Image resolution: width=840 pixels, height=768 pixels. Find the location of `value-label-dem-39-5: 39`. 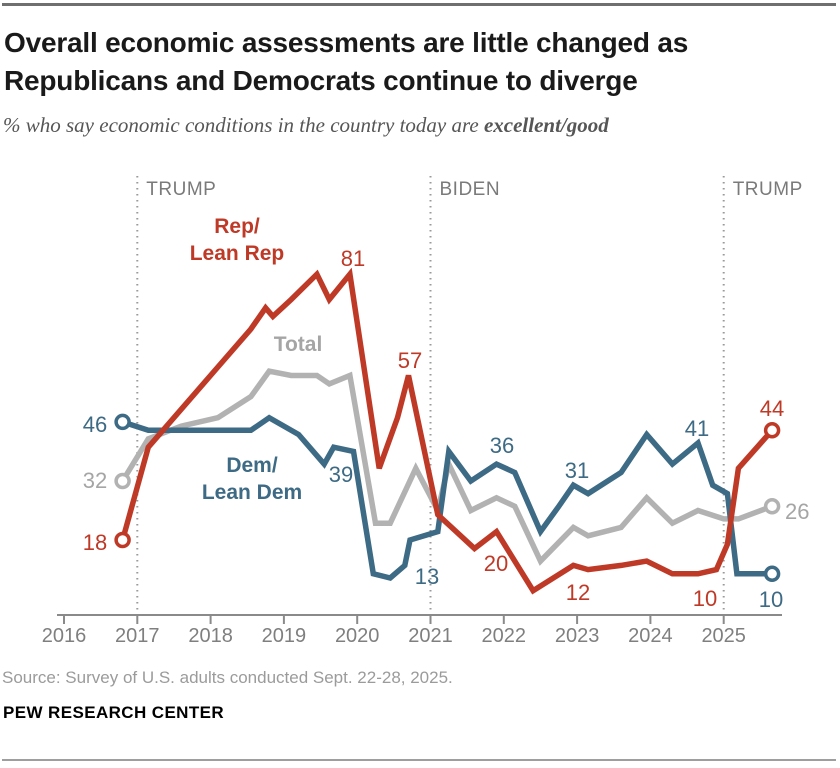

value-label-dem-39-5: 39 is located at coordinates (341, 474).